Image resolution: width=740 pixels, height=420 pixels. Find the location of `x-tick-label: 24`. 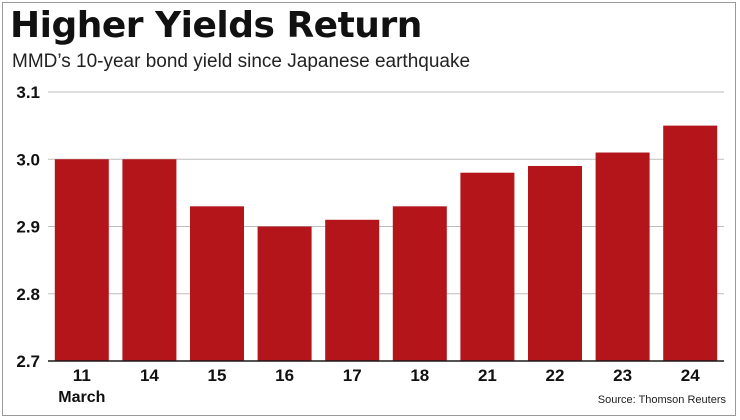

x-tick-label: 24 is located at coordinates (690, 375).